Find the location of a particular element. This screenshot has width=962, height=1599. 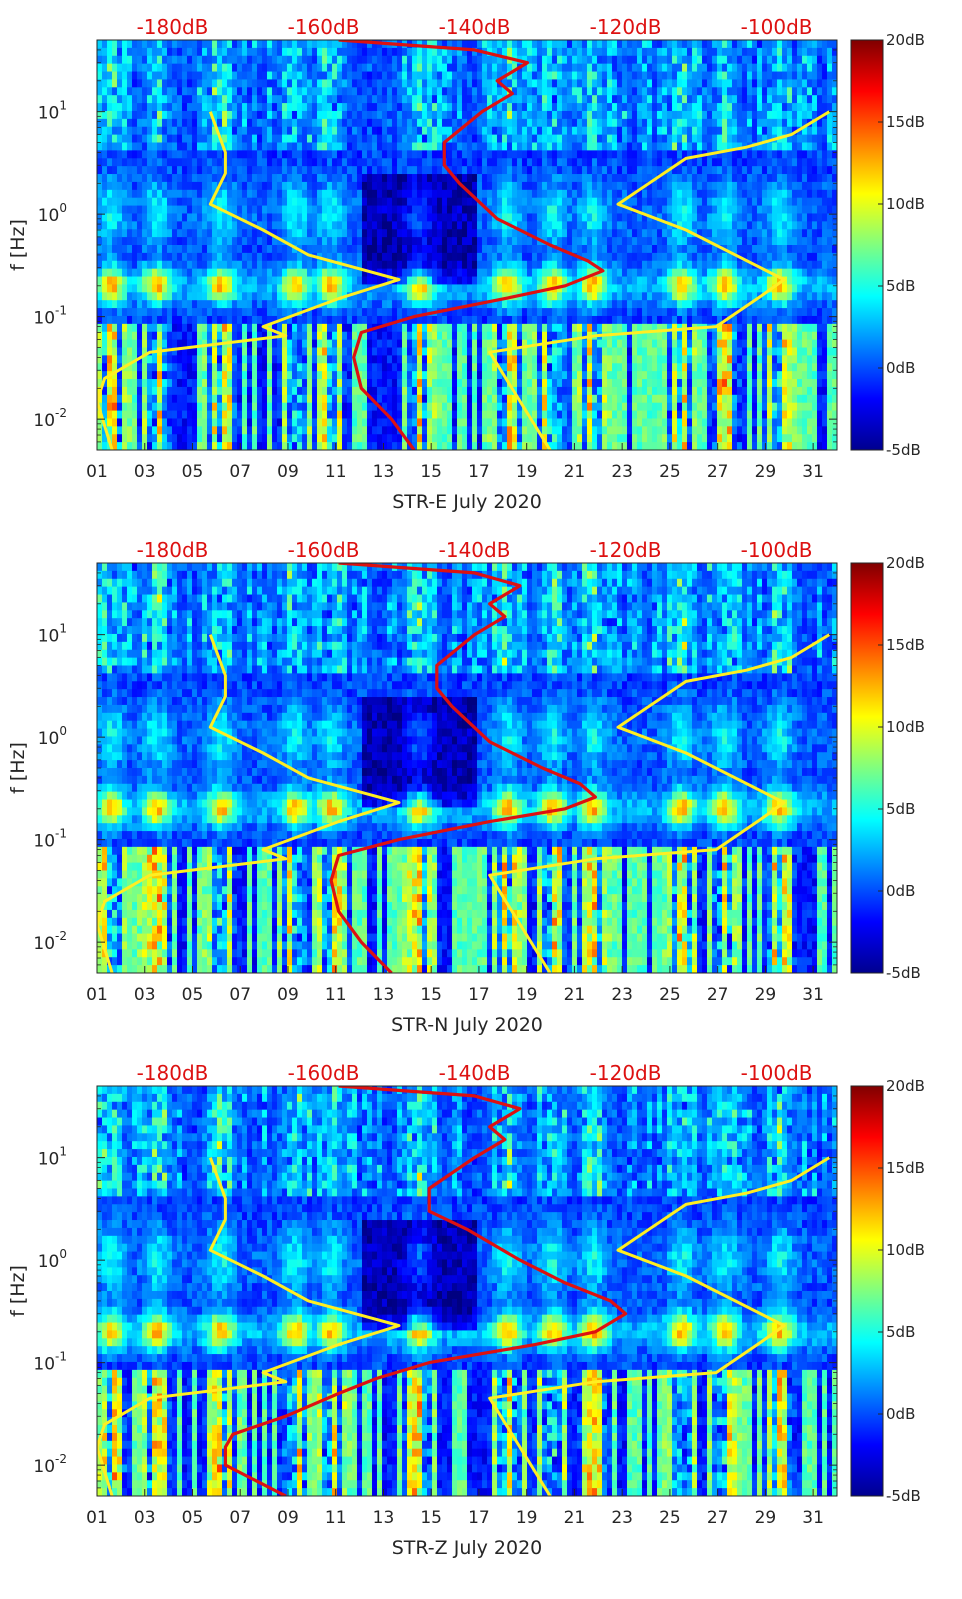

x-axis-label: STR-Z July 2020 is located at coordinates (467, 1548).